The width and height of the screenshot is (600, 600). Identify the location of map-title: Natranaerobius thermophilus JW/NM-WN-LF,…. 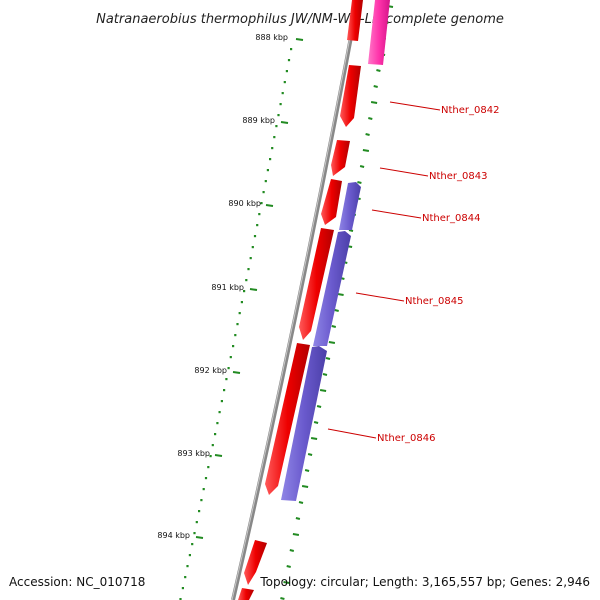
(300, 19).